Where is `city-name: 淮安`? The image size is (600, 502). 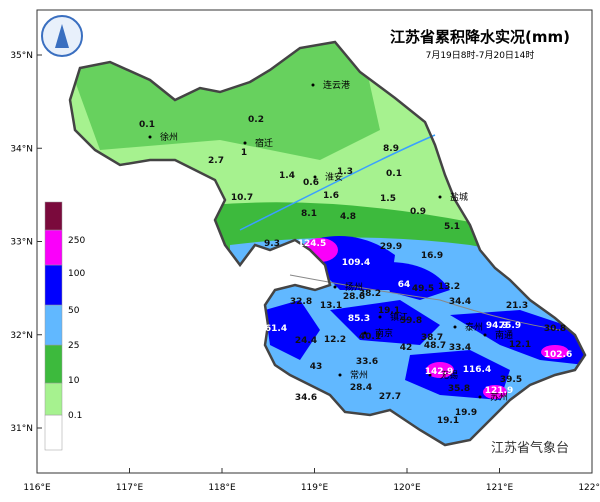 city-name: 淮安 is located at coordinates (334, 177).